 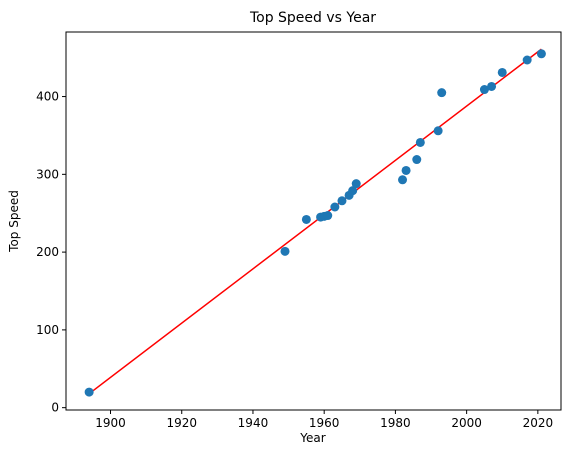 I want to click on y-tick-label: 0, so click(x=55, y=408).